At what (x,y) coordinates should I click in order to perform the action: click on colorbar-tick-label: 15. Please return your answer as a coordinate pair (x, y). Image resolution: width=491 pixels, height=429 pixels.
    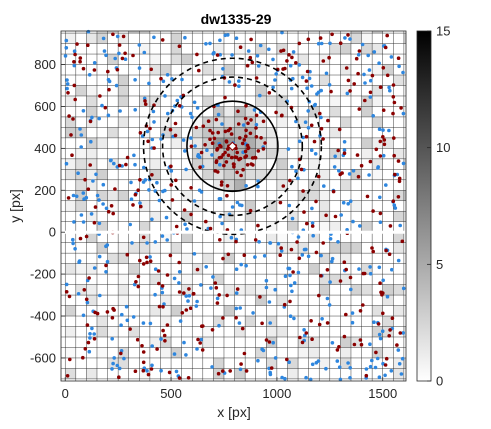
    Looking at the image, I should click on (443, 31).